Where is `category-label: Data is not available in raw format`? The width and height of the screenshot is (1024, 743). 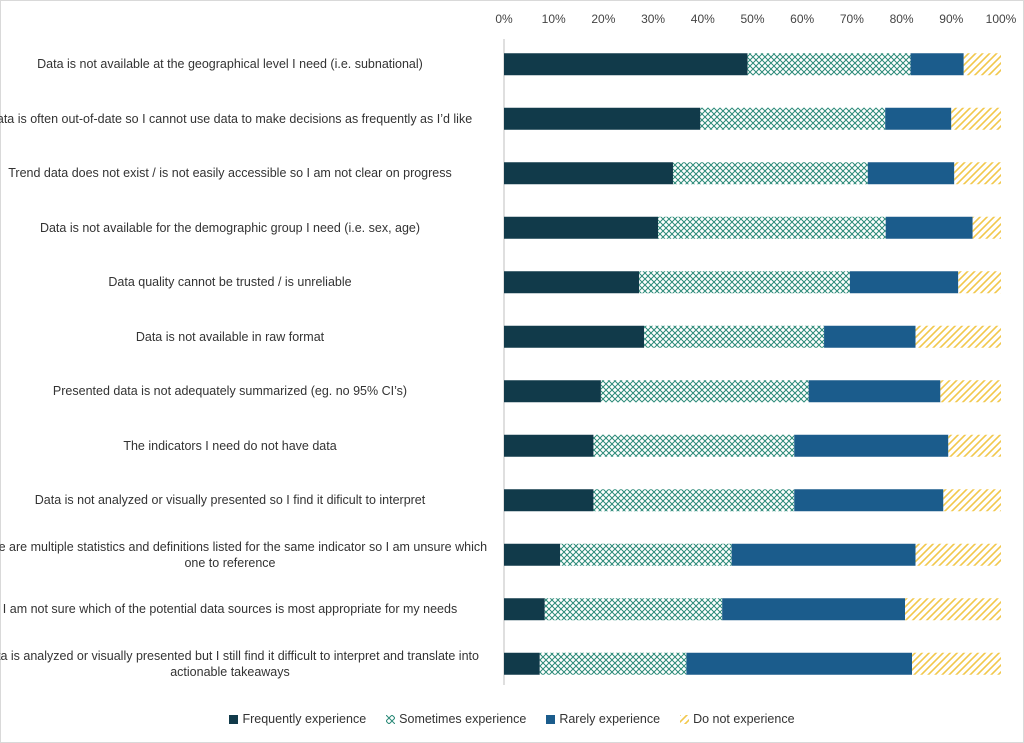
category-label: Data is not available in raw format is located at coordinates (230, 336).